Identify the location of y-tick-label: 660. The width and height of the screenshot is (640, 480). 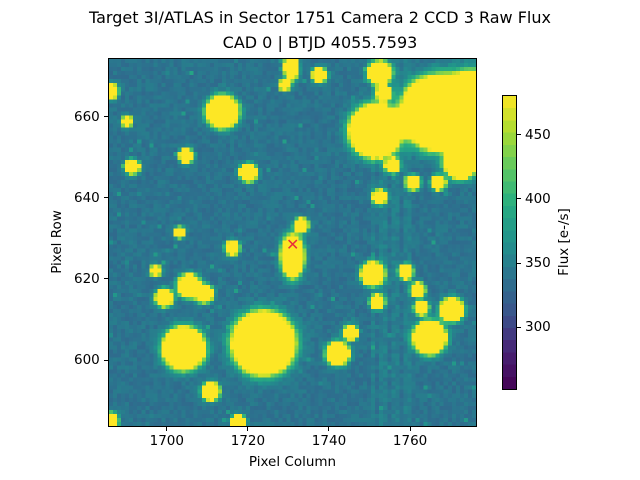
(87, 116).